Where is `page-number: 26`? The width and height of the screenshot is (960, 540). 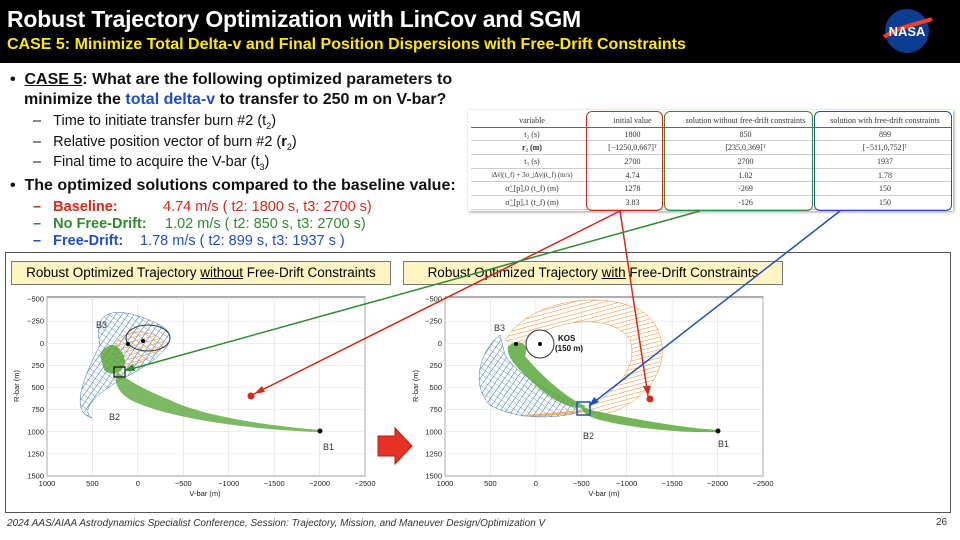 page-number: 26 is located at coordinates (942, 522).